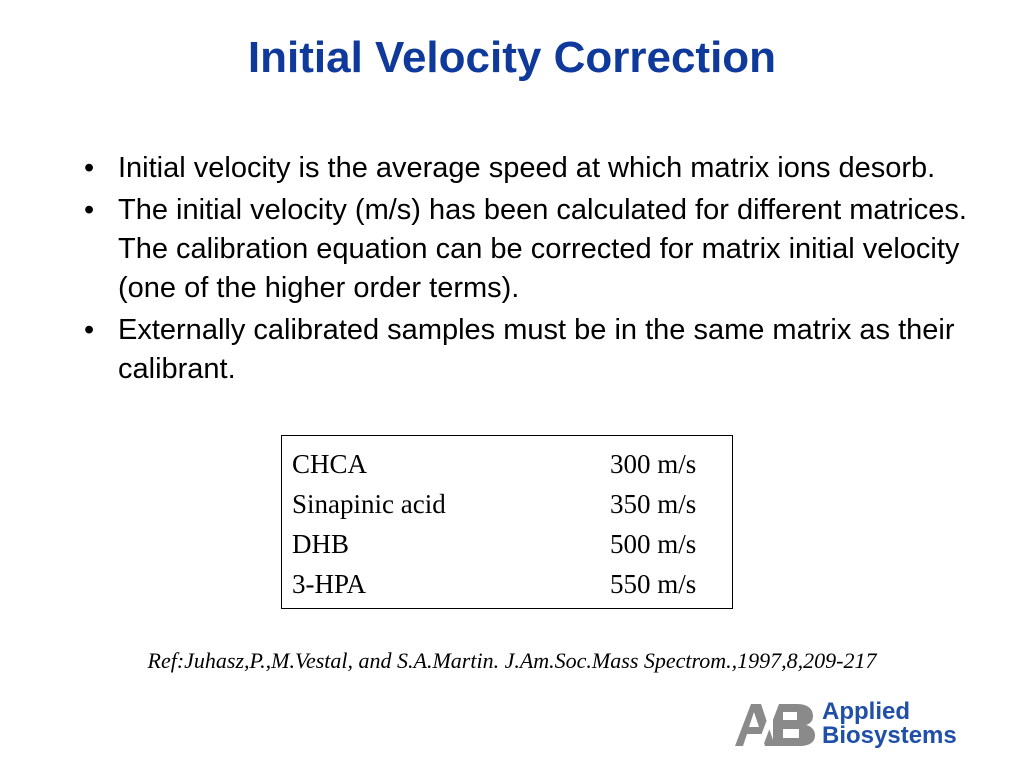 This screenshot has width=1024, height=768. I want to click on logo-line-applied: Applied, so click(866, 711).